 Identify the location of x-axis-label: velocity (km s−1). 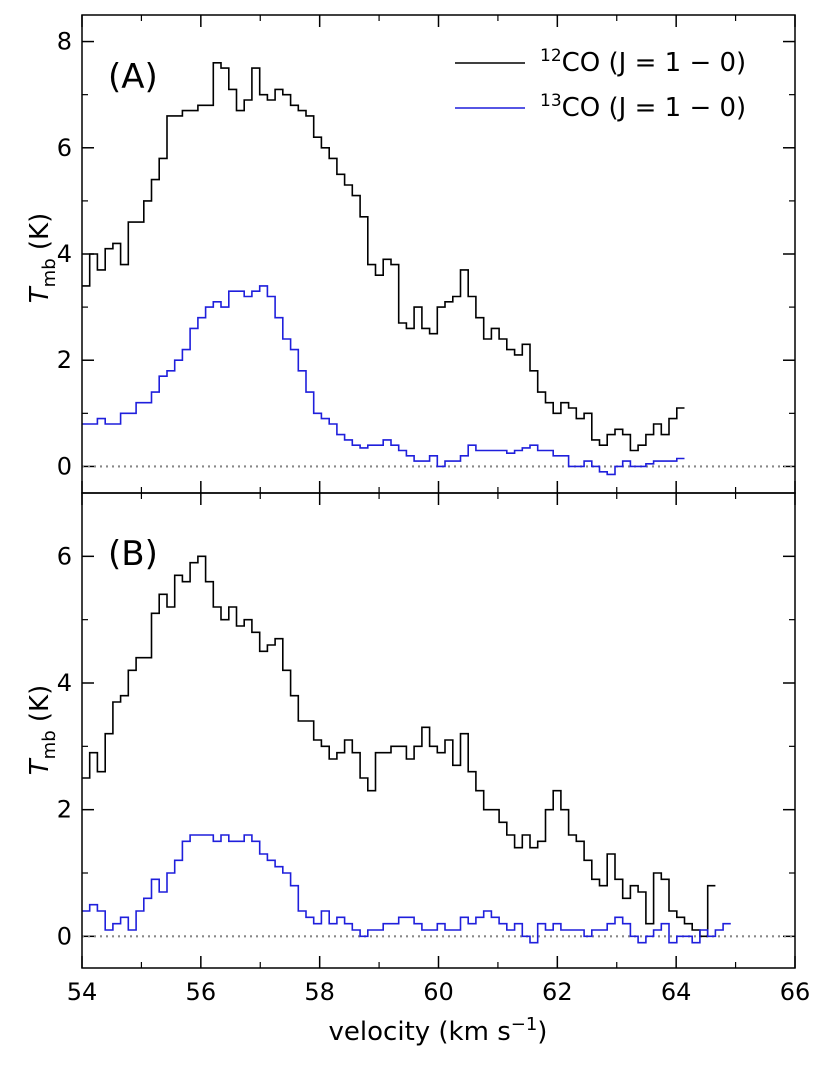
(438, 1030).